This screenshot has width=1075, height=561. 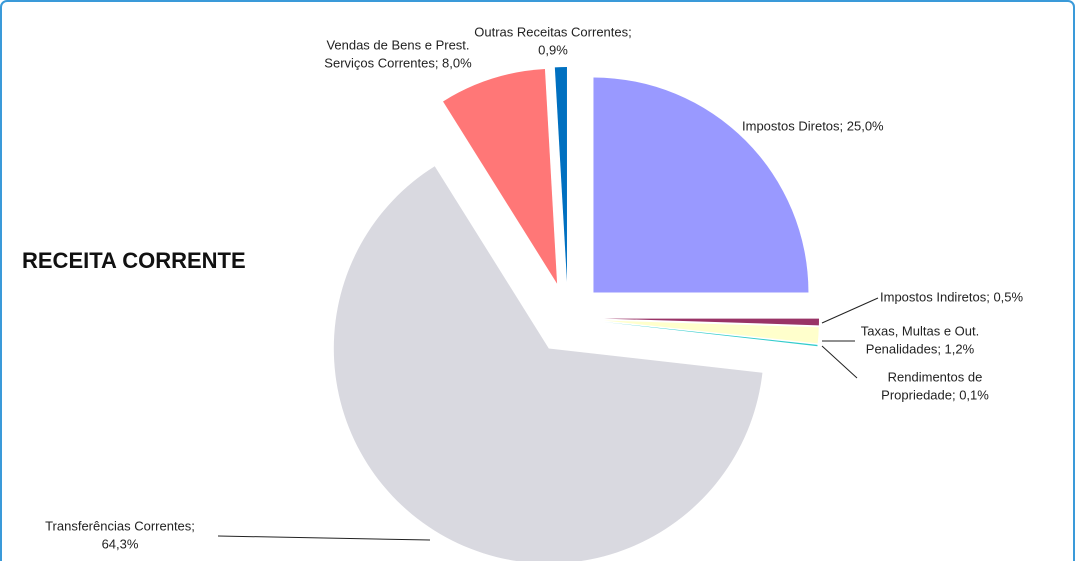 What do you see at coordinates (553, 49) in the screenshot?
I see `data-label: 0,9%` at bounding box center [553, 49].